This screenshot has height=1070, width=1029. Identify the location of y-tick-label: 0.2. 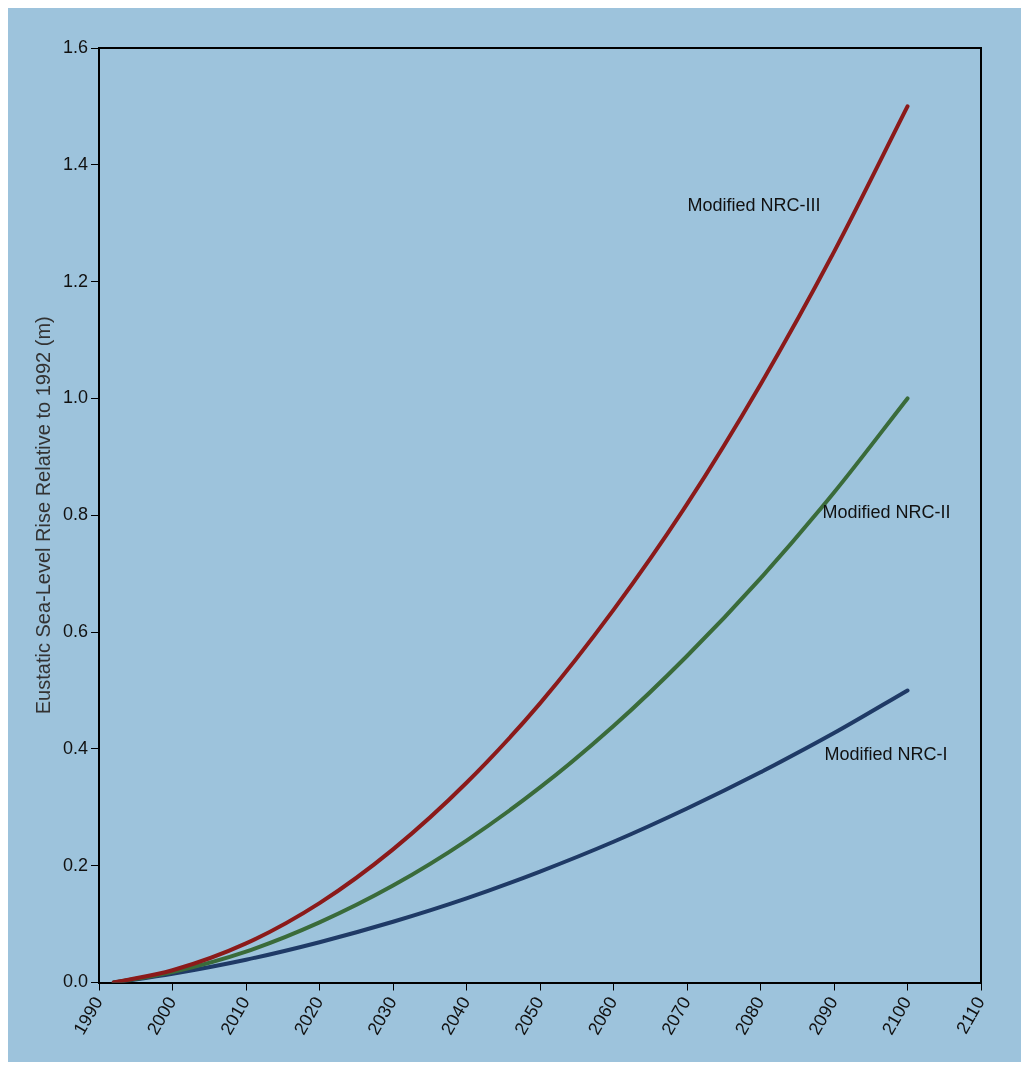
(75, 864).